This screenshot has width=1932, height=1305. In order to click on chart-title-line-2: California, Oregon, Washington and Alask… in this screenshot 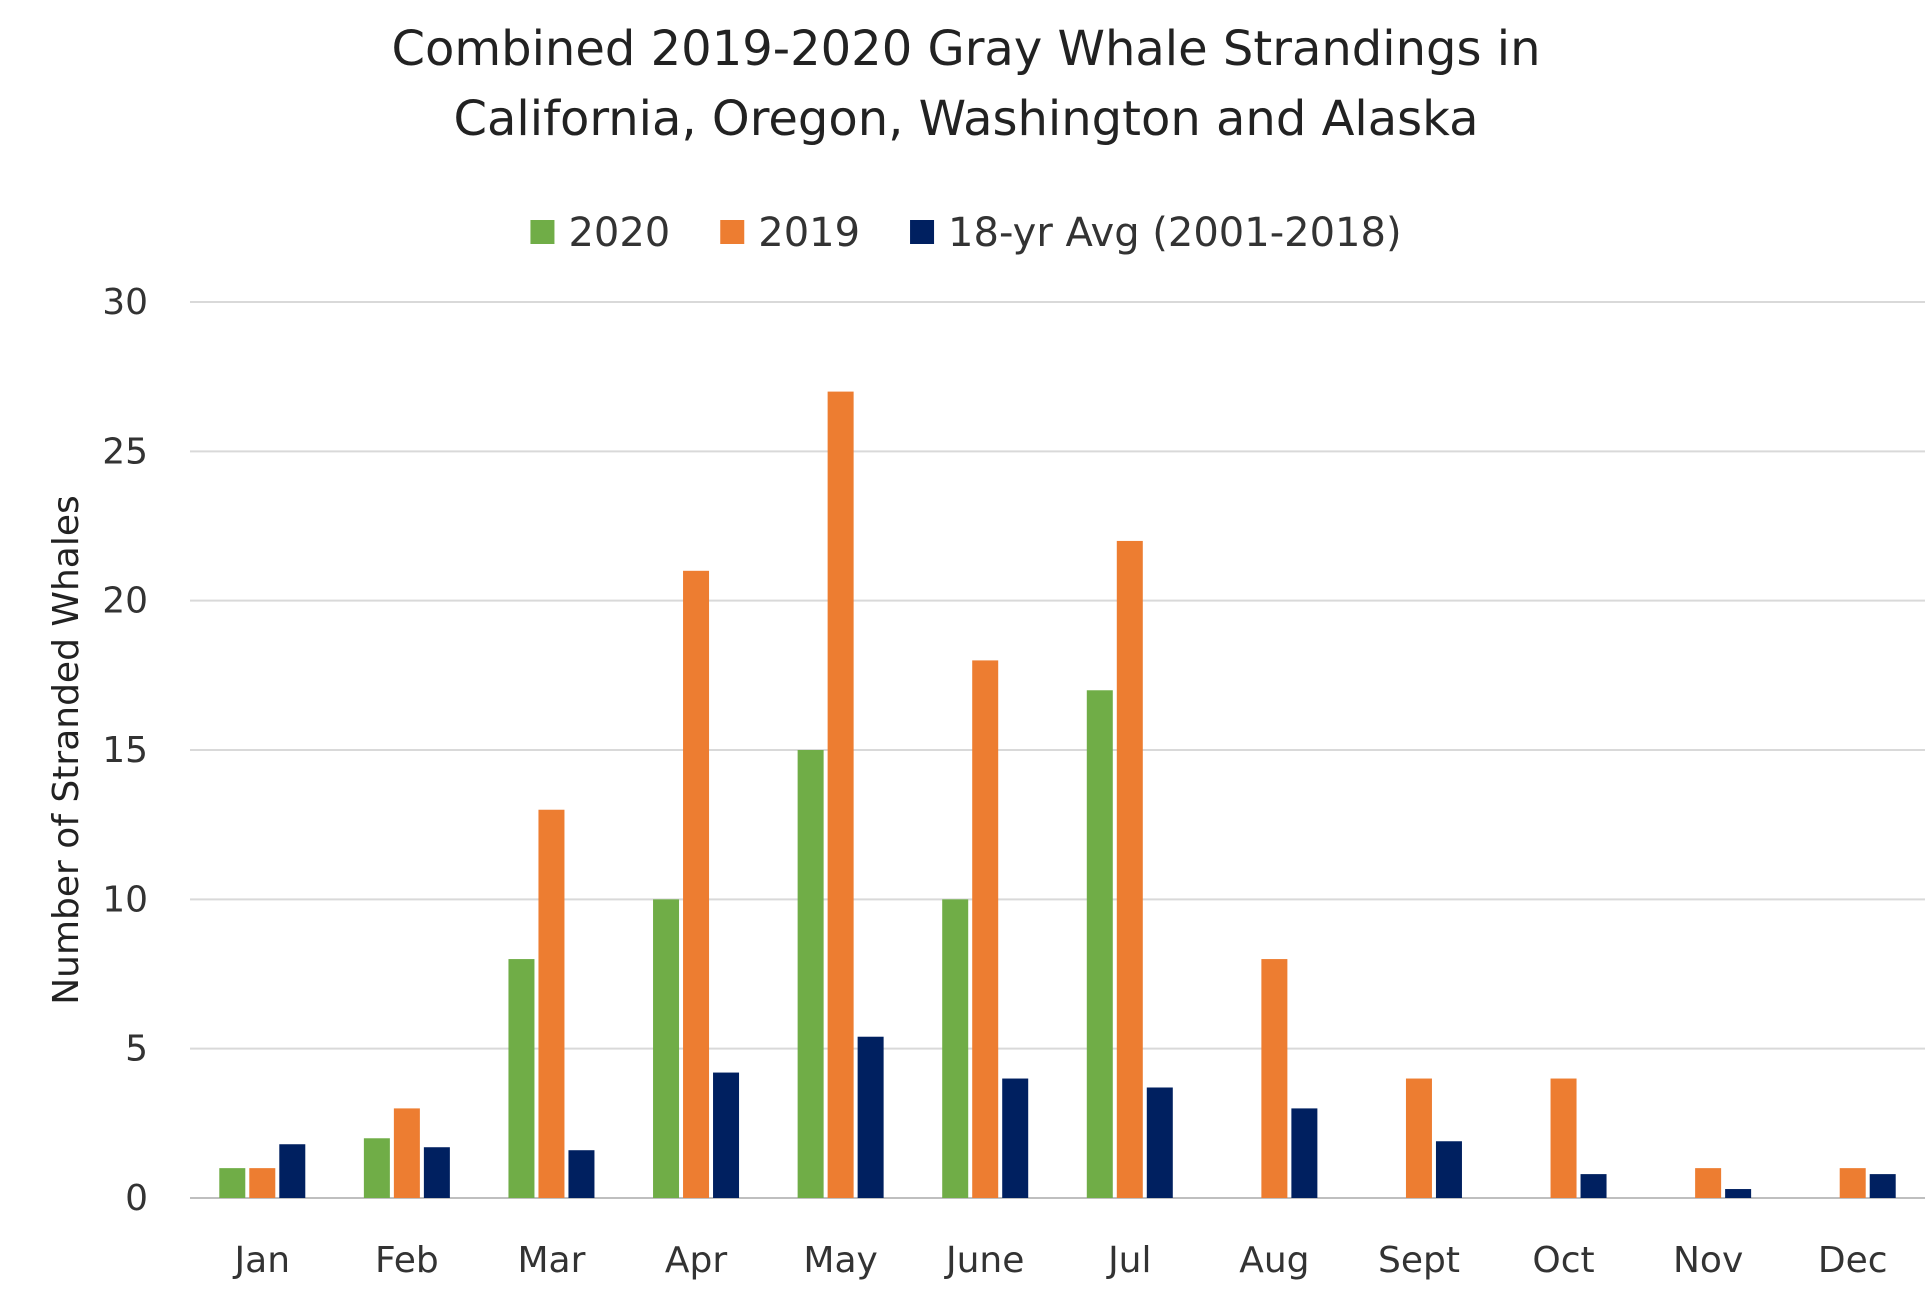, I will do `click(965, 119)`.